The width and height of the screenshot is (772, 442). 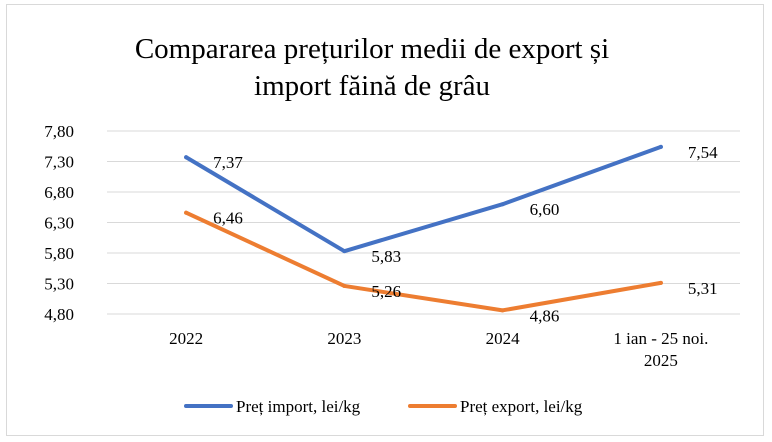 What do you see at coordinates (386, 291) in the screenshot?
I see `data-label: 5,26` at bounding box center [386, 291].